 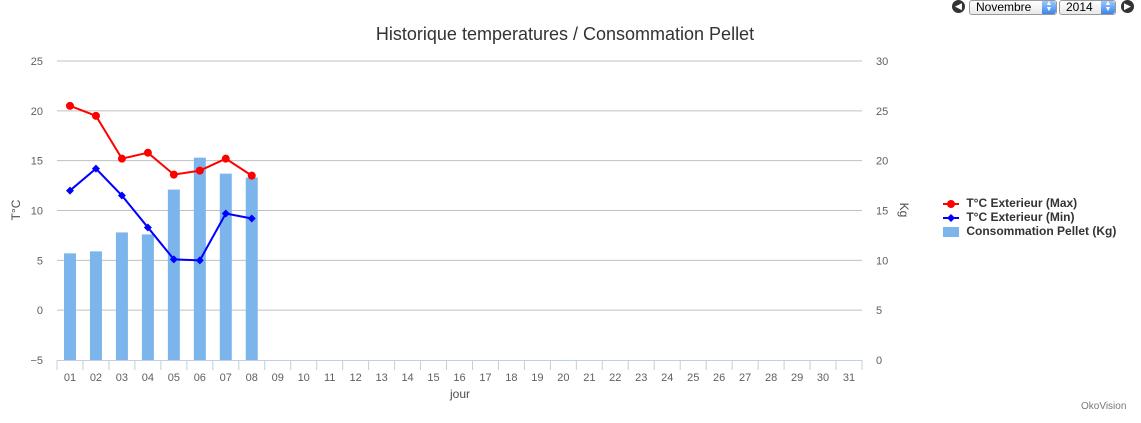 What do you see at coordinates (882, 62) in the screenshot?
I see `y2-tick-label: 30` at bounding box center [882, 62].